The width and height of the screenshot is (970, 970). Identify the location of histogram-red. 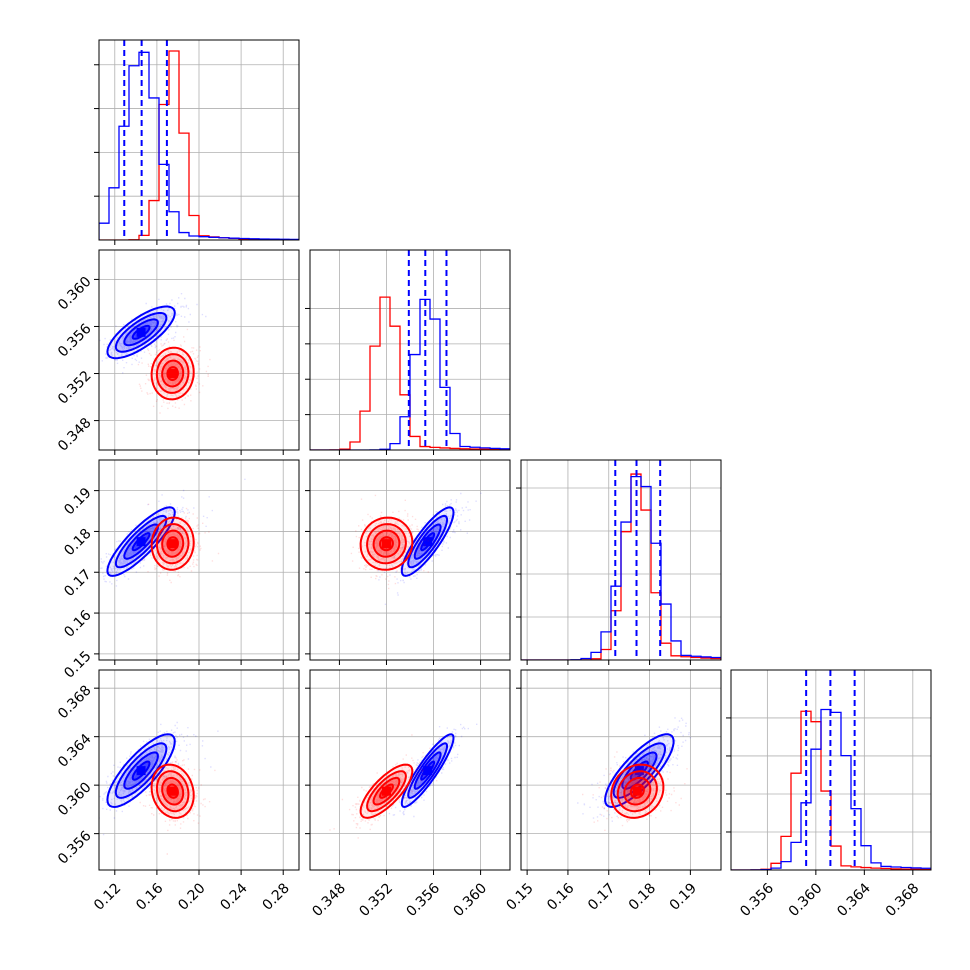
(410, 373).